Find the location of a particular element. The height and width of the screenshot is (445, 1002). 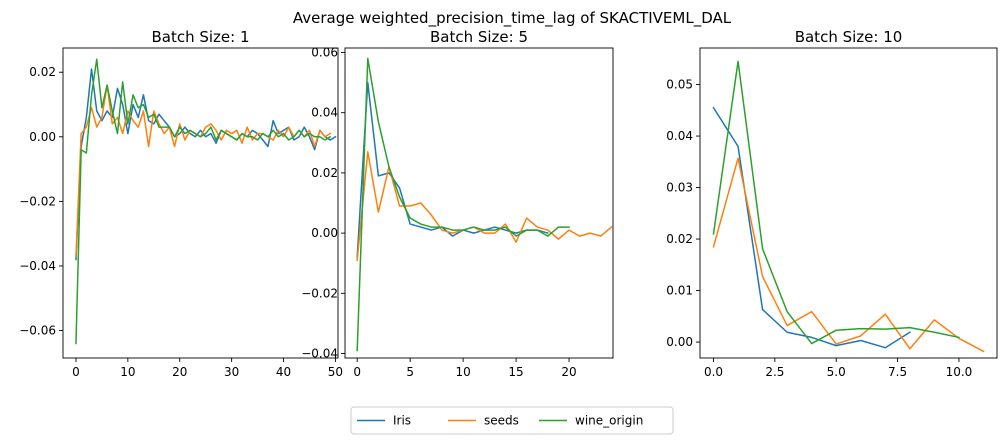

legend-entry: wine_origin is located at coordinates (591, 421).